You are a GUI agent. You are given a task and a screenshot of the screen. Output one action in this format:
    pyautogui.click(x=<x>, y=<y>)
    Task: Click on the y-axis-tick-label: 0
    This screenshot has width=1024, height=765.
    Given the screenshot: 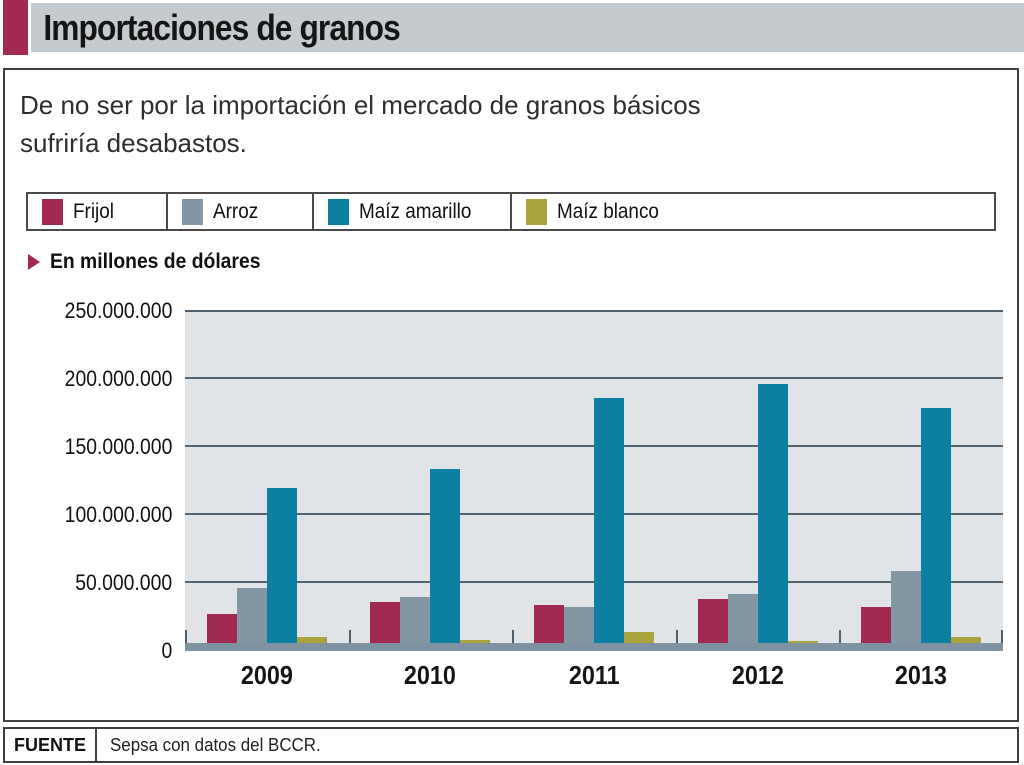 What is the action you would take?
    pyautogui.click(x=166, y=650)
    